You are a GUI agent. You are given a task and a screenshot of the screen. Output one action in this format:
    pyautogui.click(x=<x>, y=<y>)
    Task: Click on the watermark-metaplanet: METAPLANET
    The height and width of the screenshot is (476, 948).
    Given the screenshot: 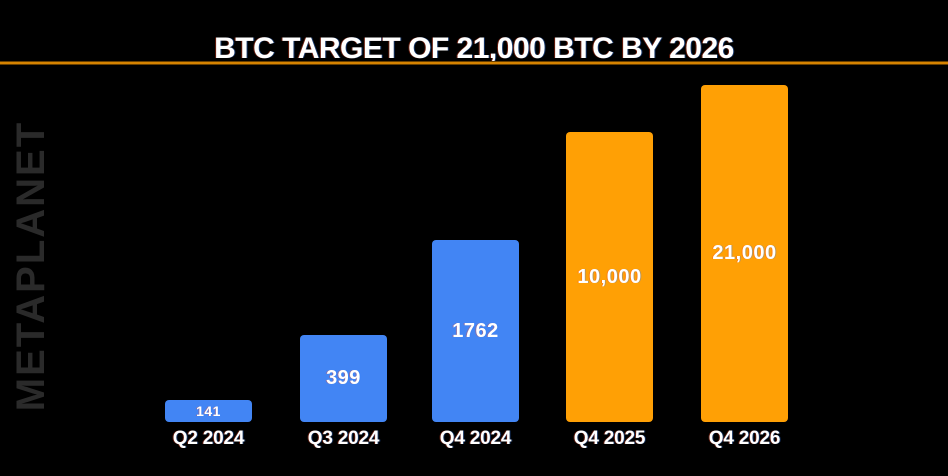 What is the action you would take?
    pyautogui.click(x=31, y=266)
    